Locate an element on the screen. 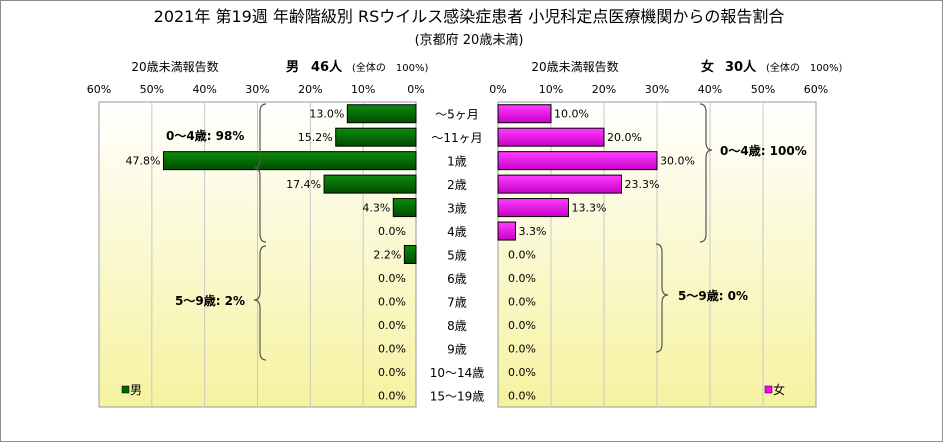 Image resolution: width=944 pixels, height=443 pixels. male-legend-label: 男 is located at coordinates (136, 390).